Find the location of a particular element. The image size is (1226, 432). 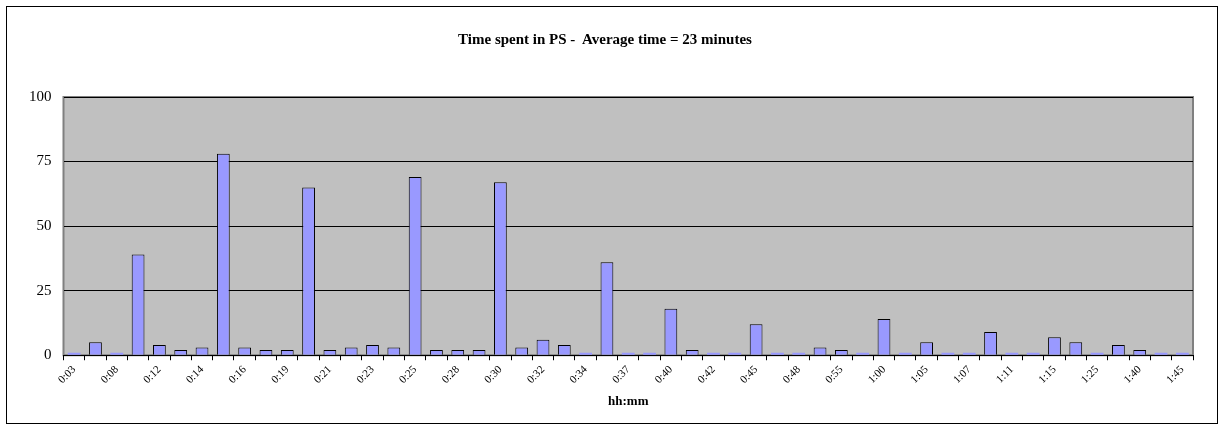

x-tick-label: 1:15 is located at coordinates (1047, 374).